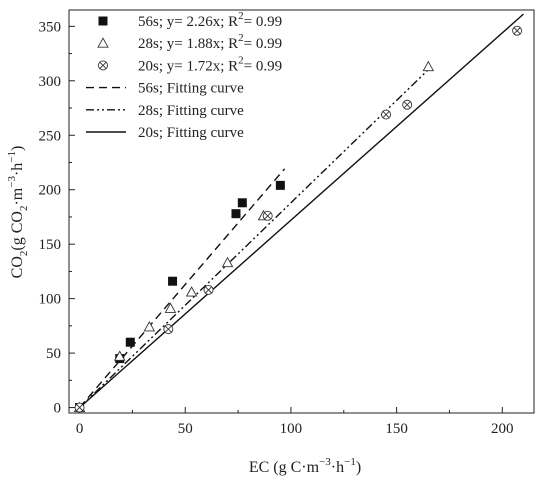 This screenshot has height=480, width=550. I want to click on x-tick-label: 50, so click(185, 429).